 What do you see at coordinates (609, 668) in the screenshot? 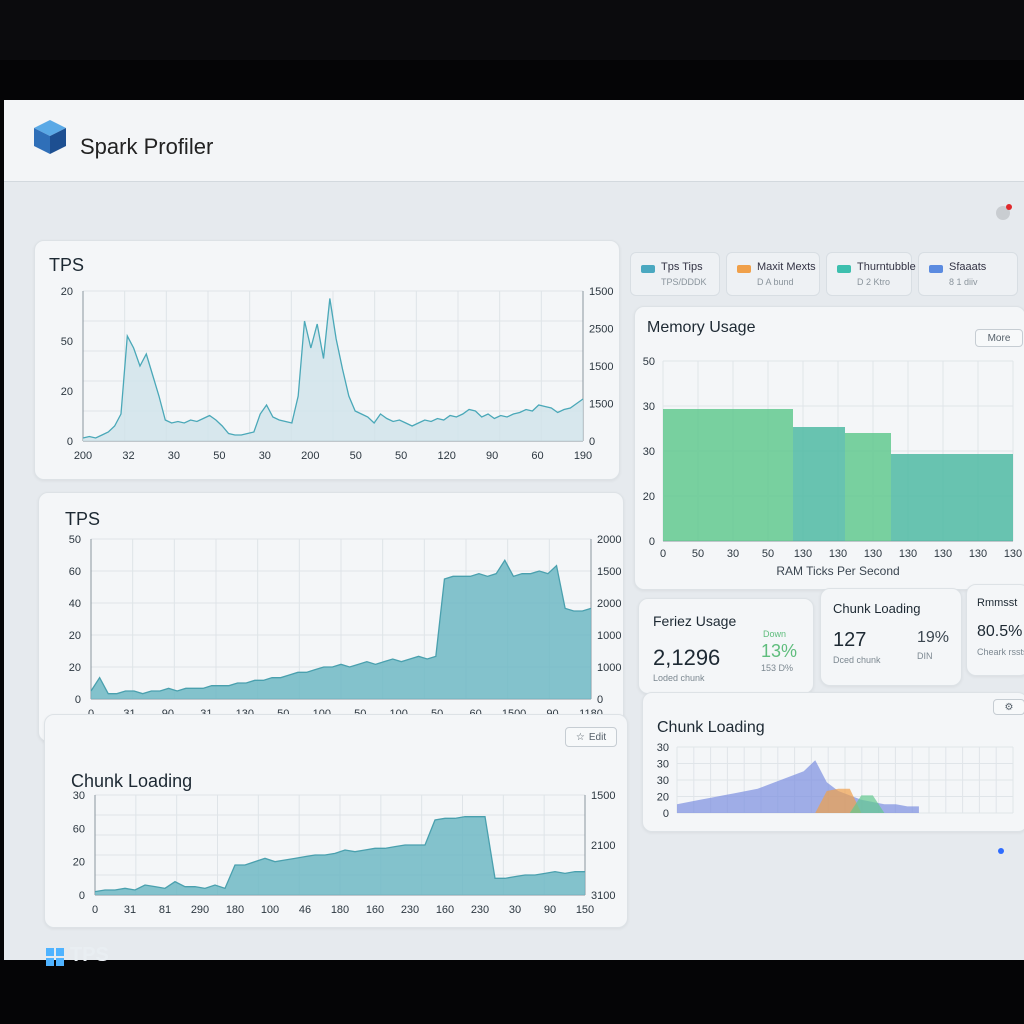
I see `y-tick-label-right: 1000` at bounding box center [609, 668].